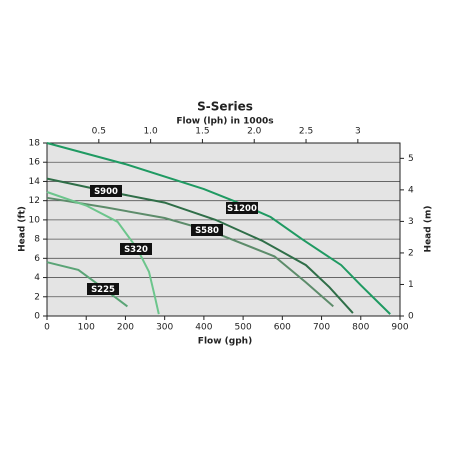  I want to click on y-axis-title: Head (ft), so click(23, 229).